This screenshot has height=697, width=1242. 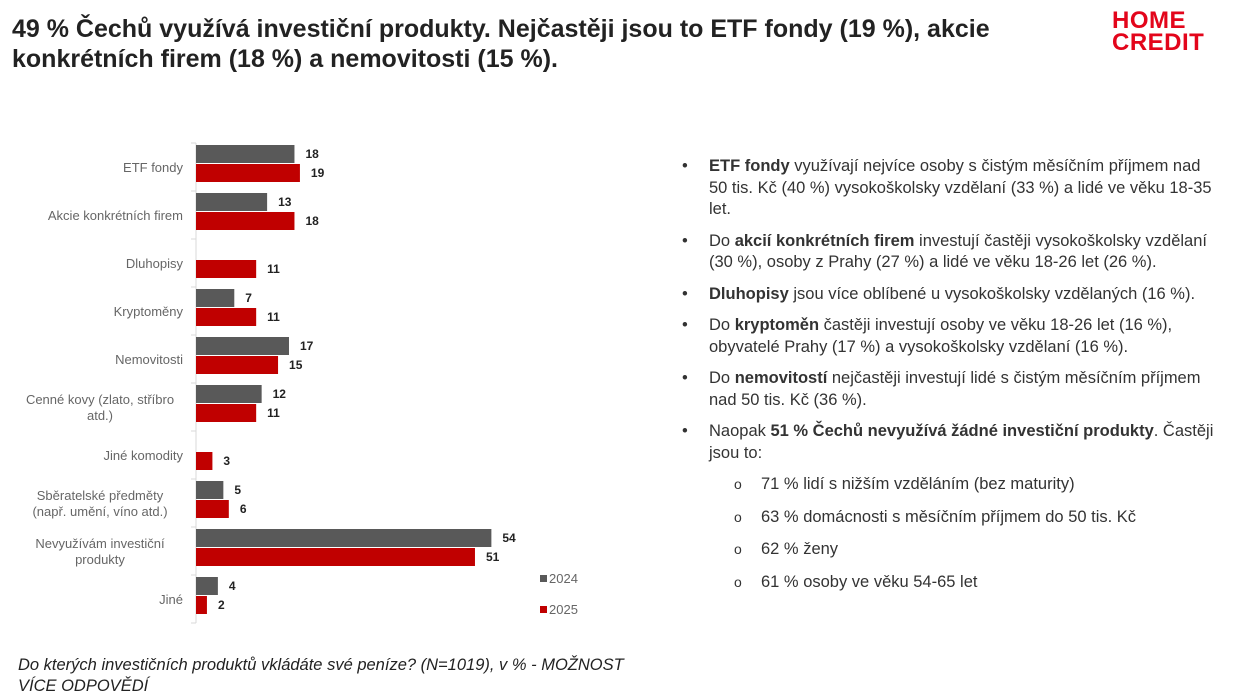 What do you see at coordinates (543, 609) in the screenshot?
I see `legend-swatch-2025` at bounding box center [543, 609].